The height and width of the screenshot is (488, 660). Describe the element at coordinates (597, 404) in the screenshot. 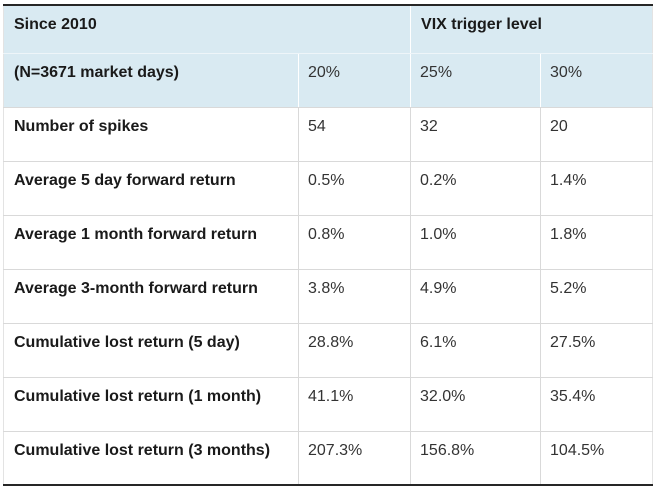

I see `value-cell-30pct: 35.4%` at that location.